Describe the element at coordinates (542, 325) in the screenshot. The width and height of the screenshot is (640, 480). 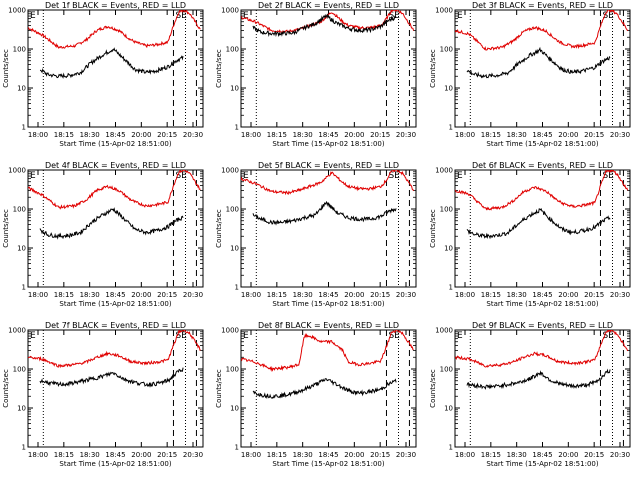
I see `panel-title: Det 9f BLACK = Events, RED = LLD` at that location.